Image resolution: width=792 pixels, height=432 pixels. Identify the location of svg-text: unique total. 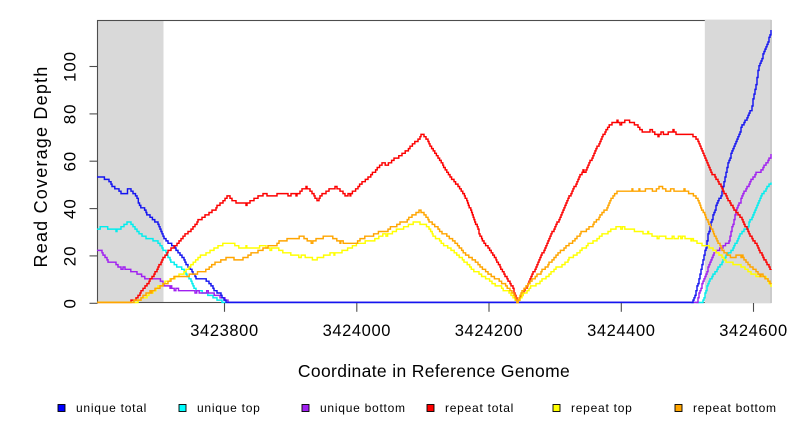
(111, 408).